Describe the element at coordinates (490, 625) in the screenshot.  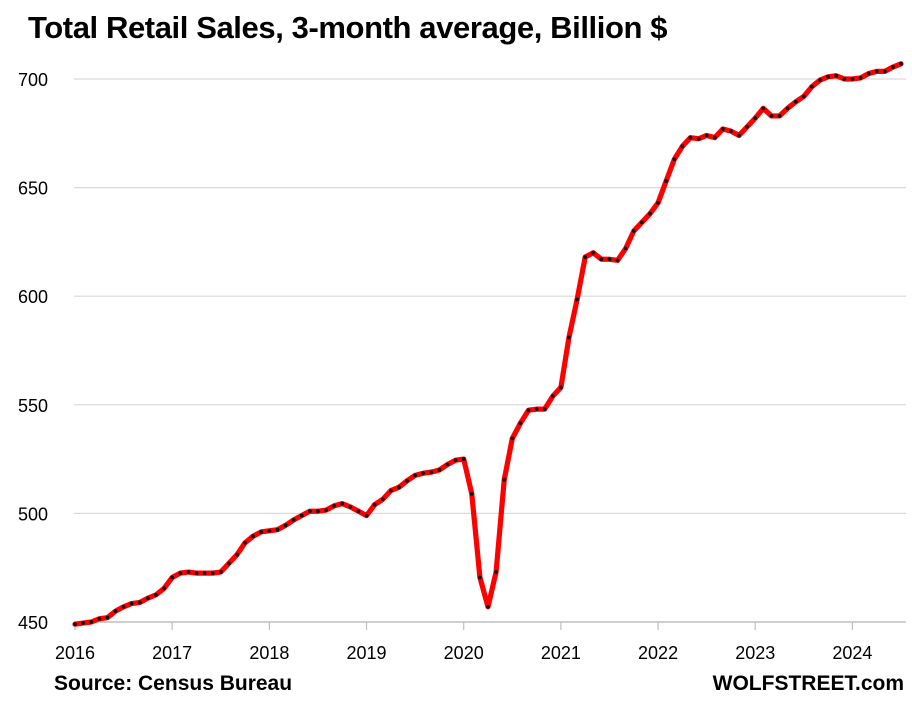
I see `axis-layer` at that location.